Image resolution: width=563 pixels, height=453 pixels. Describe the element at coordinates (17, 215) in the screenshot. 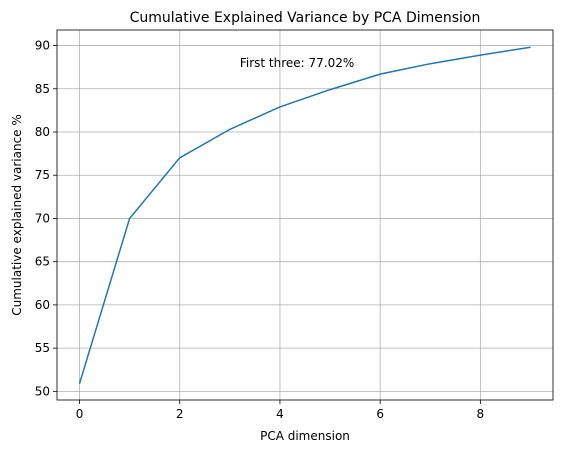

I see `y-axis-label: Cumulative explained variance %` at that location.